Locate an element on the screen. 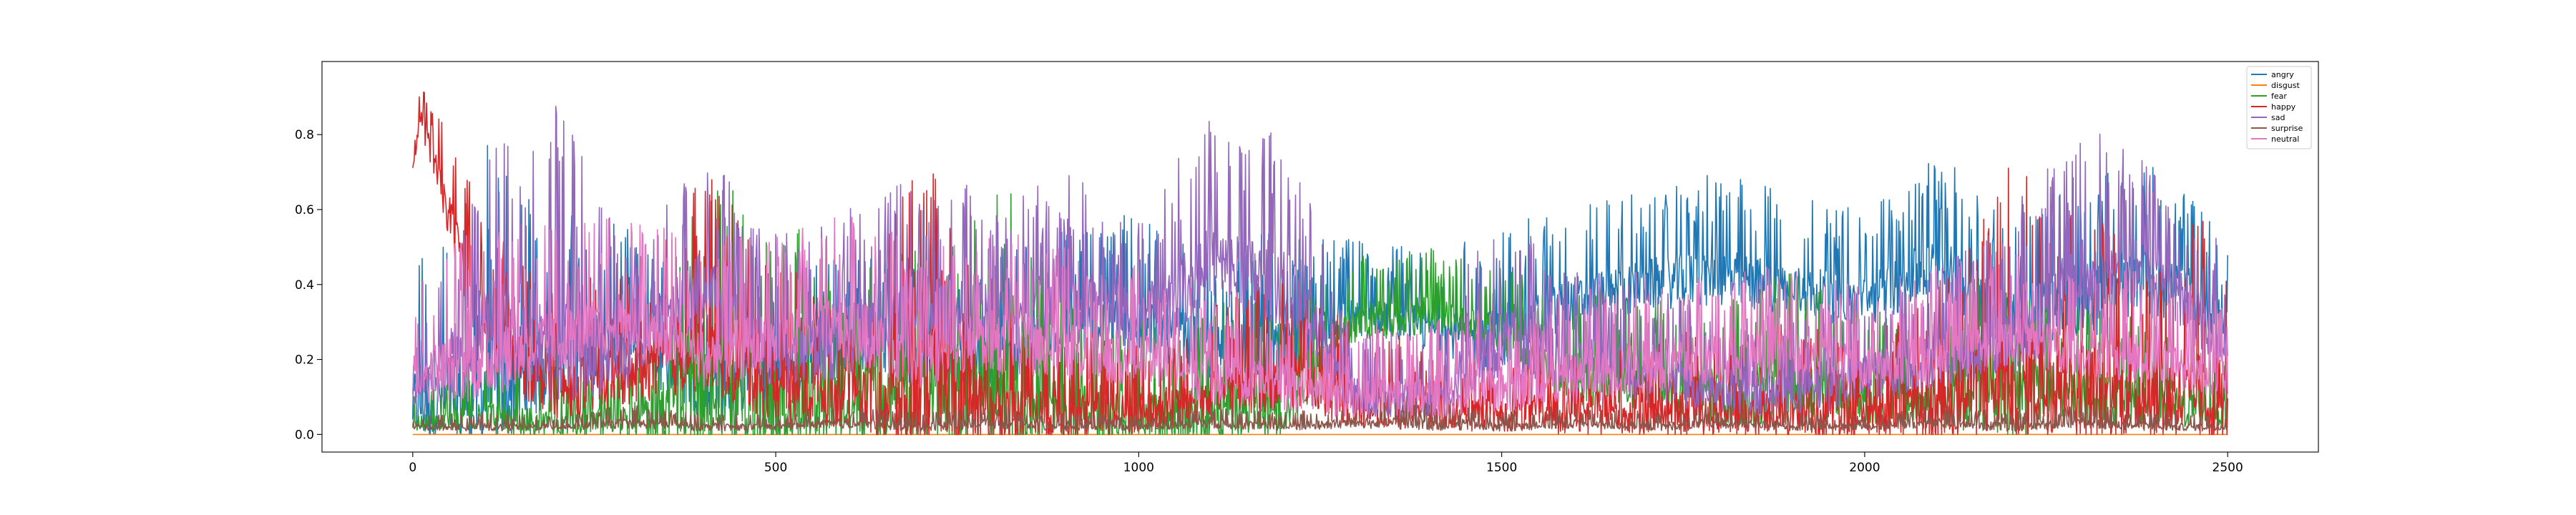 This screenshot has width=2576, height=515. legend-label-fear: fear is located at coordinates (2279, 96).